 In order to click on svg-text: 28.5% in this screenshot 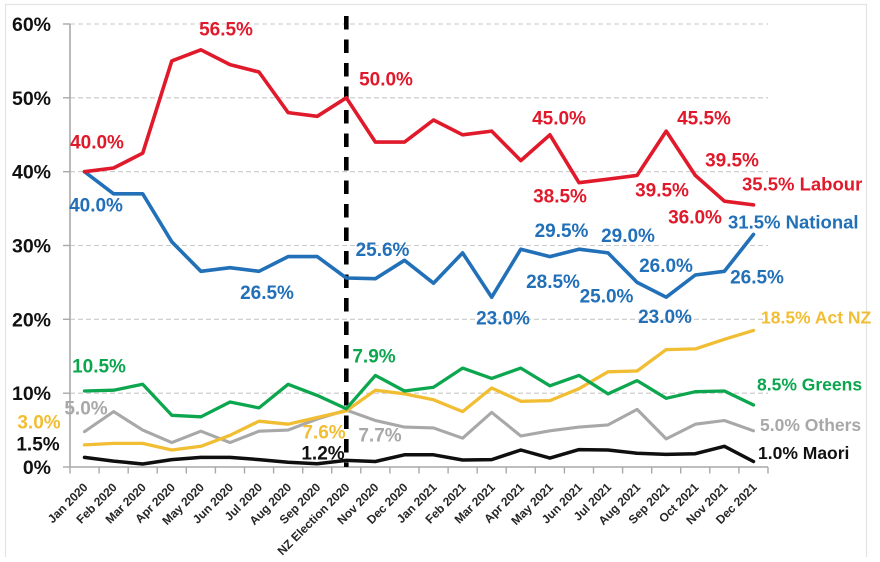, I will do `click(553, 282)`.